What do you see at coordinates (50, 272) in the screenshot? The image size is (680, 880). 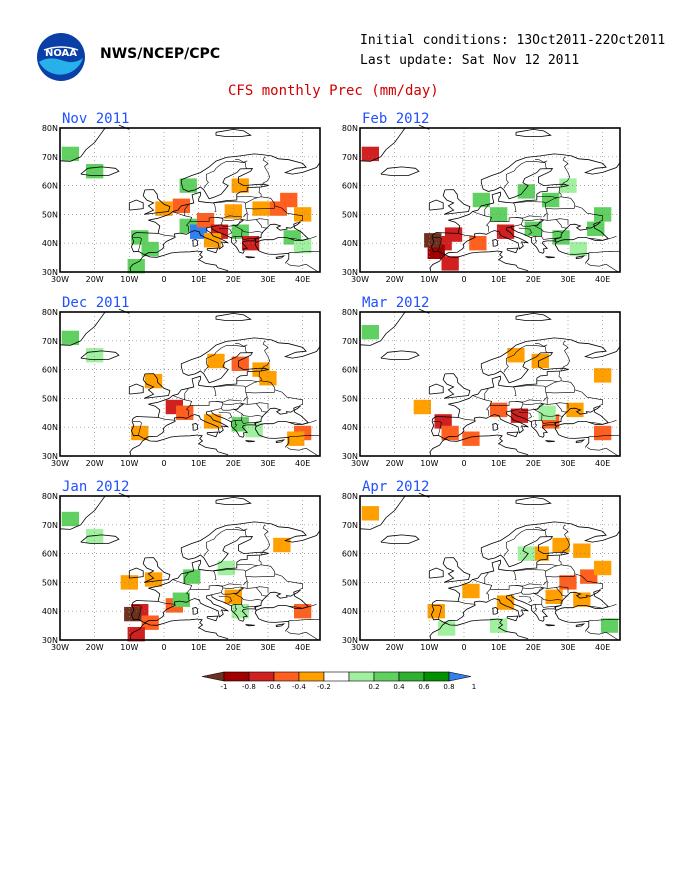 I see `lat-tick-label: 30N` at bounding box center [50, 272].